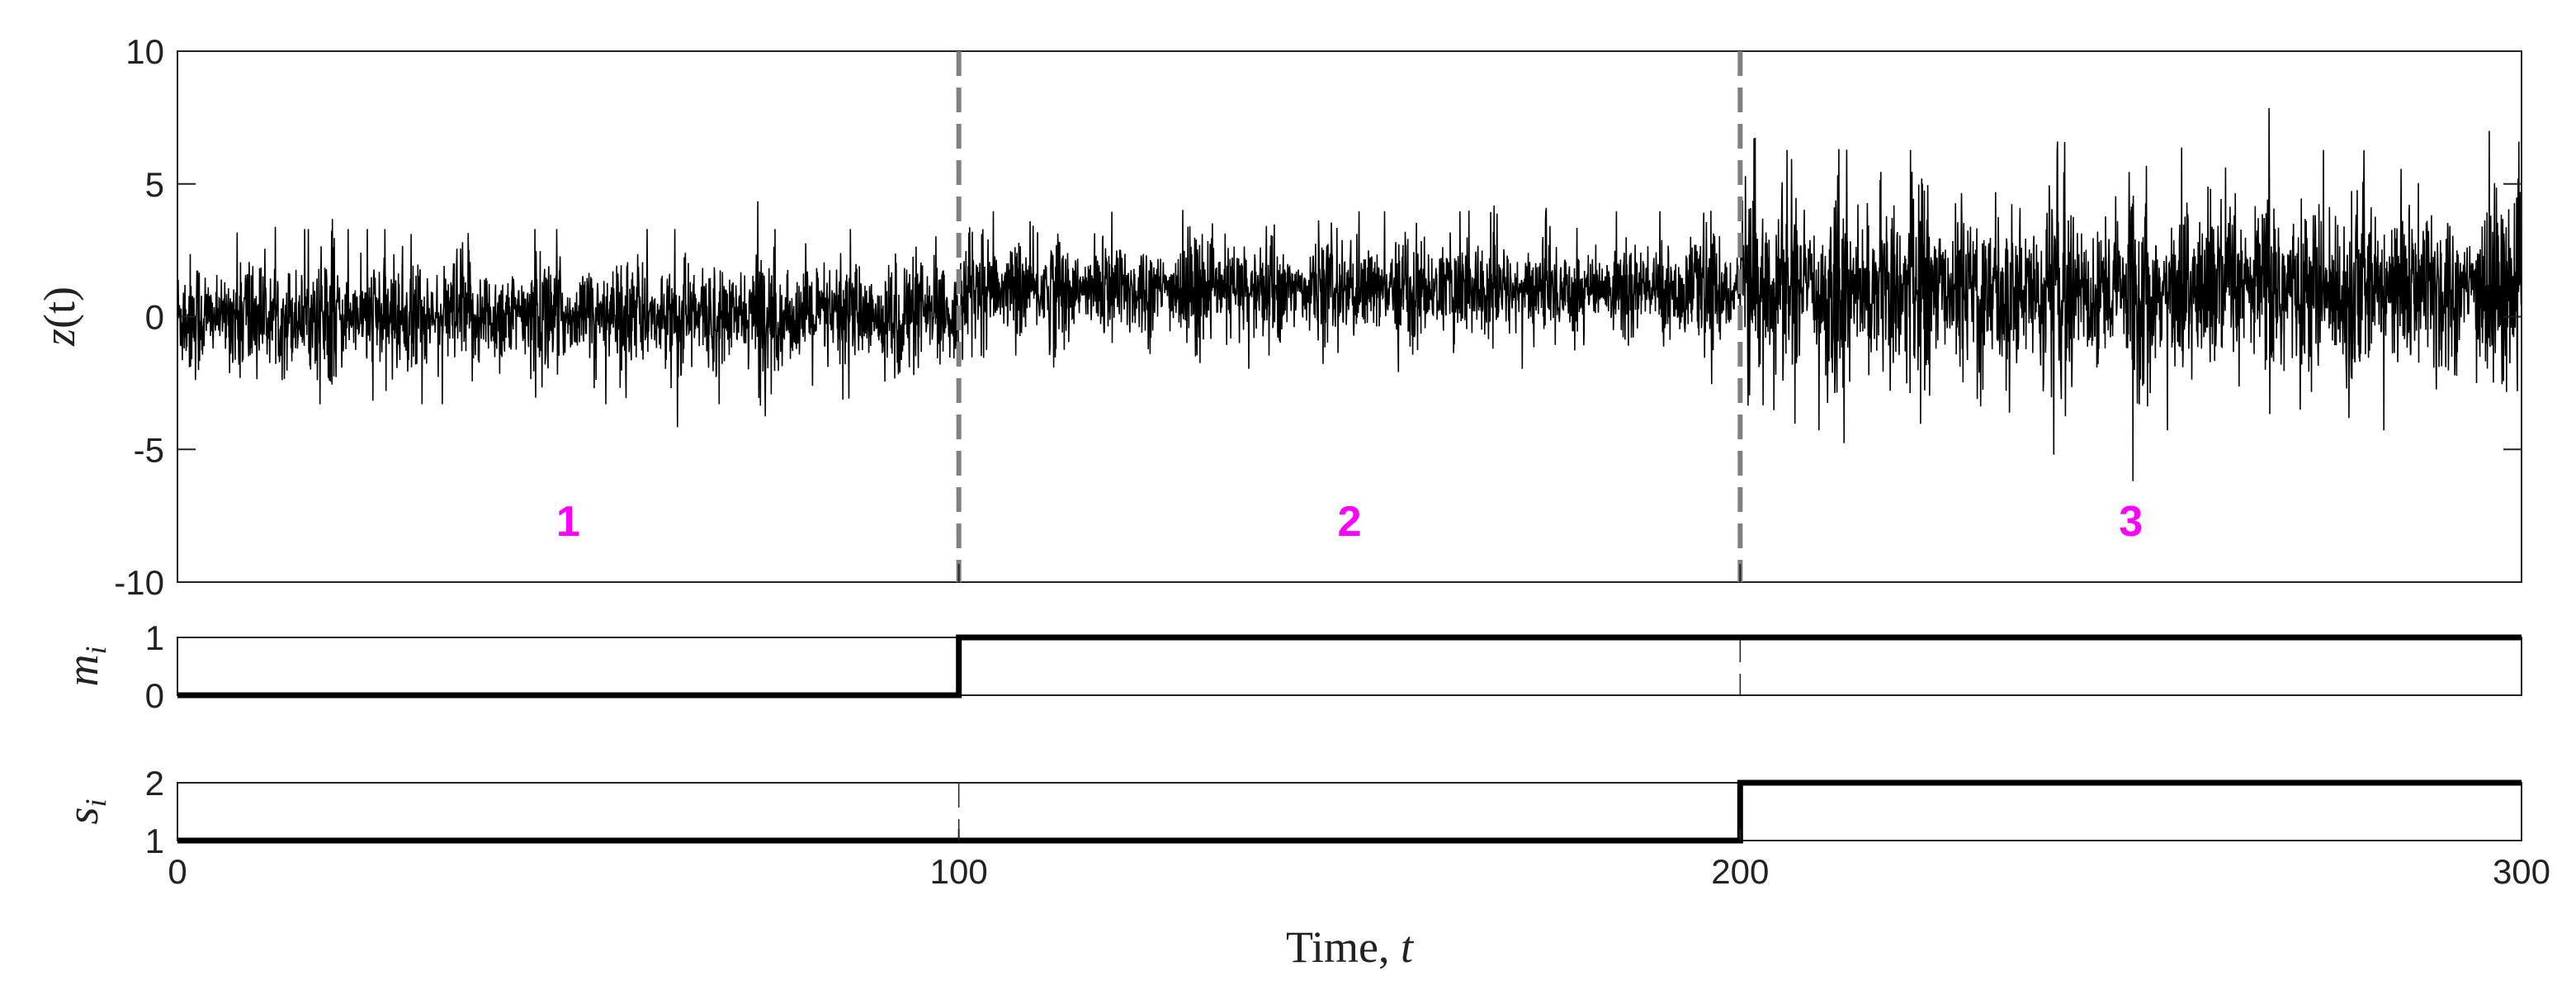 Image resolution: width=2576 pixels, height=990 pixels. What do you see at coordinates (149, 449) in the screenshot?
I see `z-ytick-label-1: -5` at bounding box center [149, 449].